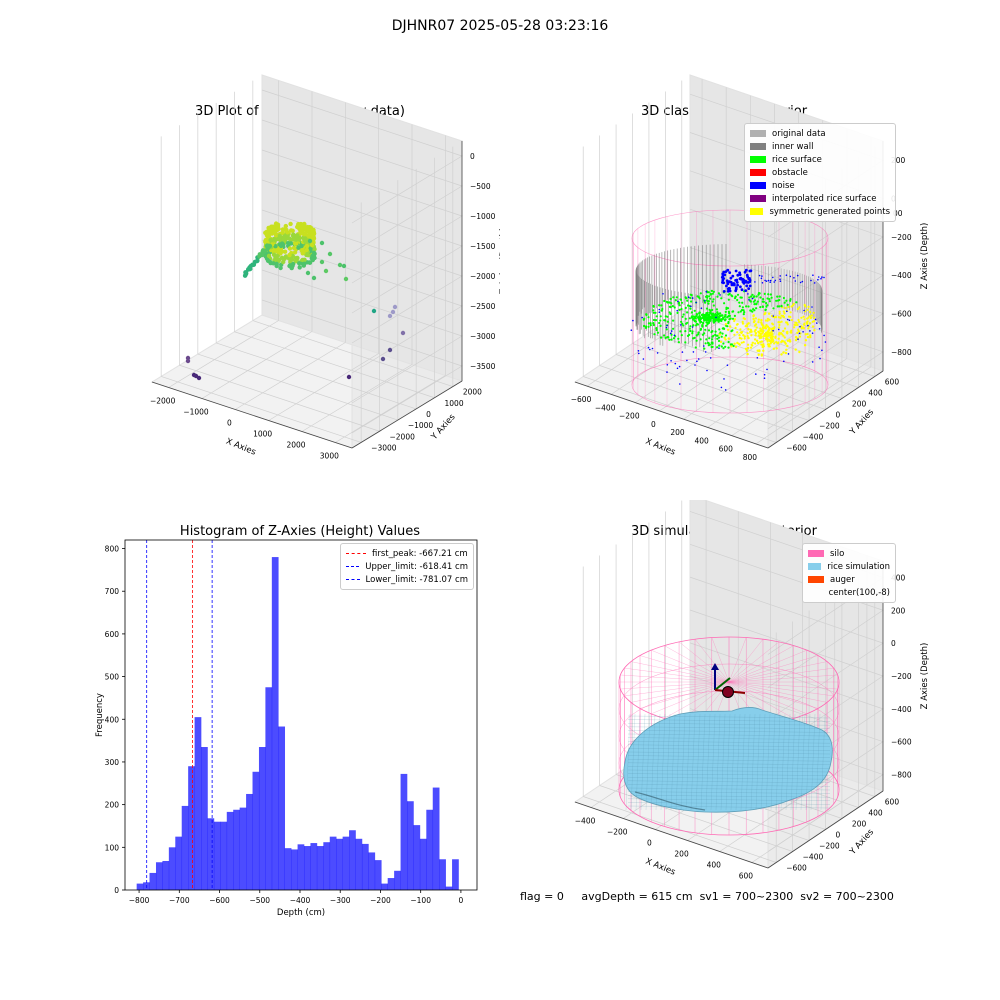 The height and width of the screenshot is (1000, 1000). Describe the element at coordinates (420, 553) in the screenshot. I see `legend-label: first_peak: -667.21 cm` at that location.